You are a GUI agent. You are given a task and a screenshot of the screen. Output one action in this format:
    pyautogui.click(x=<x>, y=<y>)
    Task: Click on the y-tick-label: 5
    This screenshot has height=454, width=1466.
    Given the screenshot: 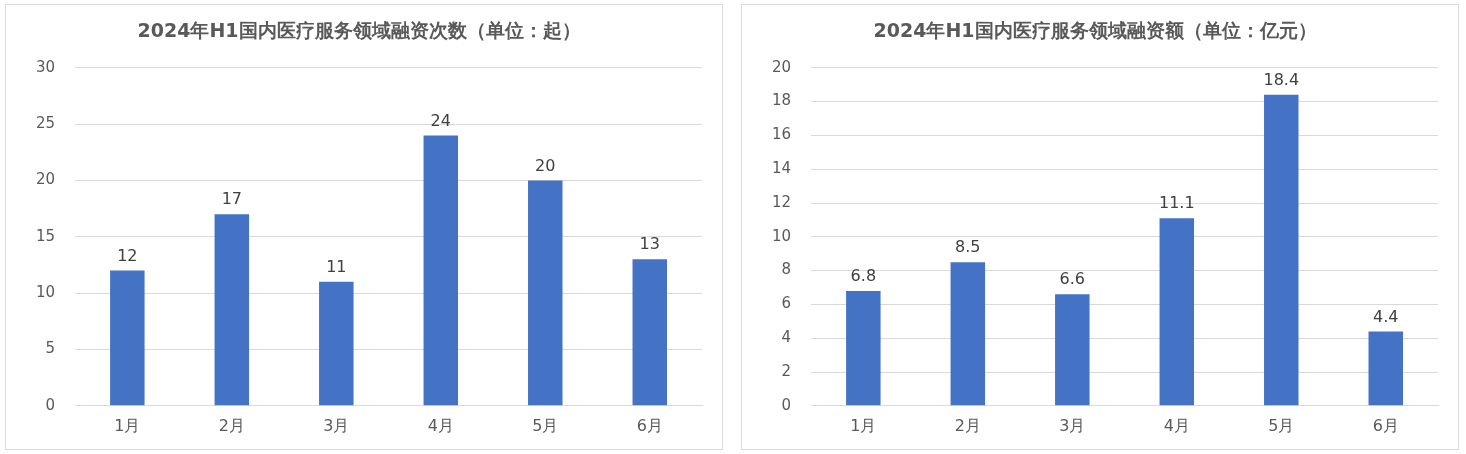 What is the action you would take?
    pyautogui.click(x=50, y=348)
    